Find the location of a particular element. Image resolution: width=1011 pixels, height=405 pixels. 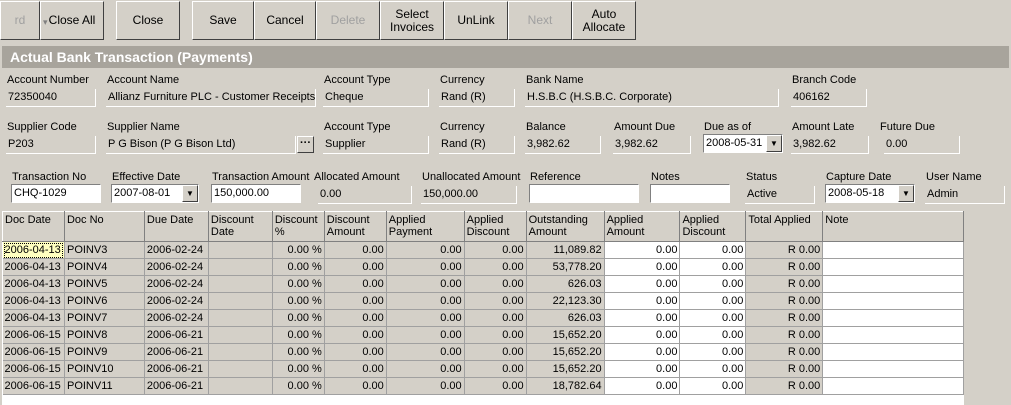

delete-label: Delete is located at coordinates (348, 20).